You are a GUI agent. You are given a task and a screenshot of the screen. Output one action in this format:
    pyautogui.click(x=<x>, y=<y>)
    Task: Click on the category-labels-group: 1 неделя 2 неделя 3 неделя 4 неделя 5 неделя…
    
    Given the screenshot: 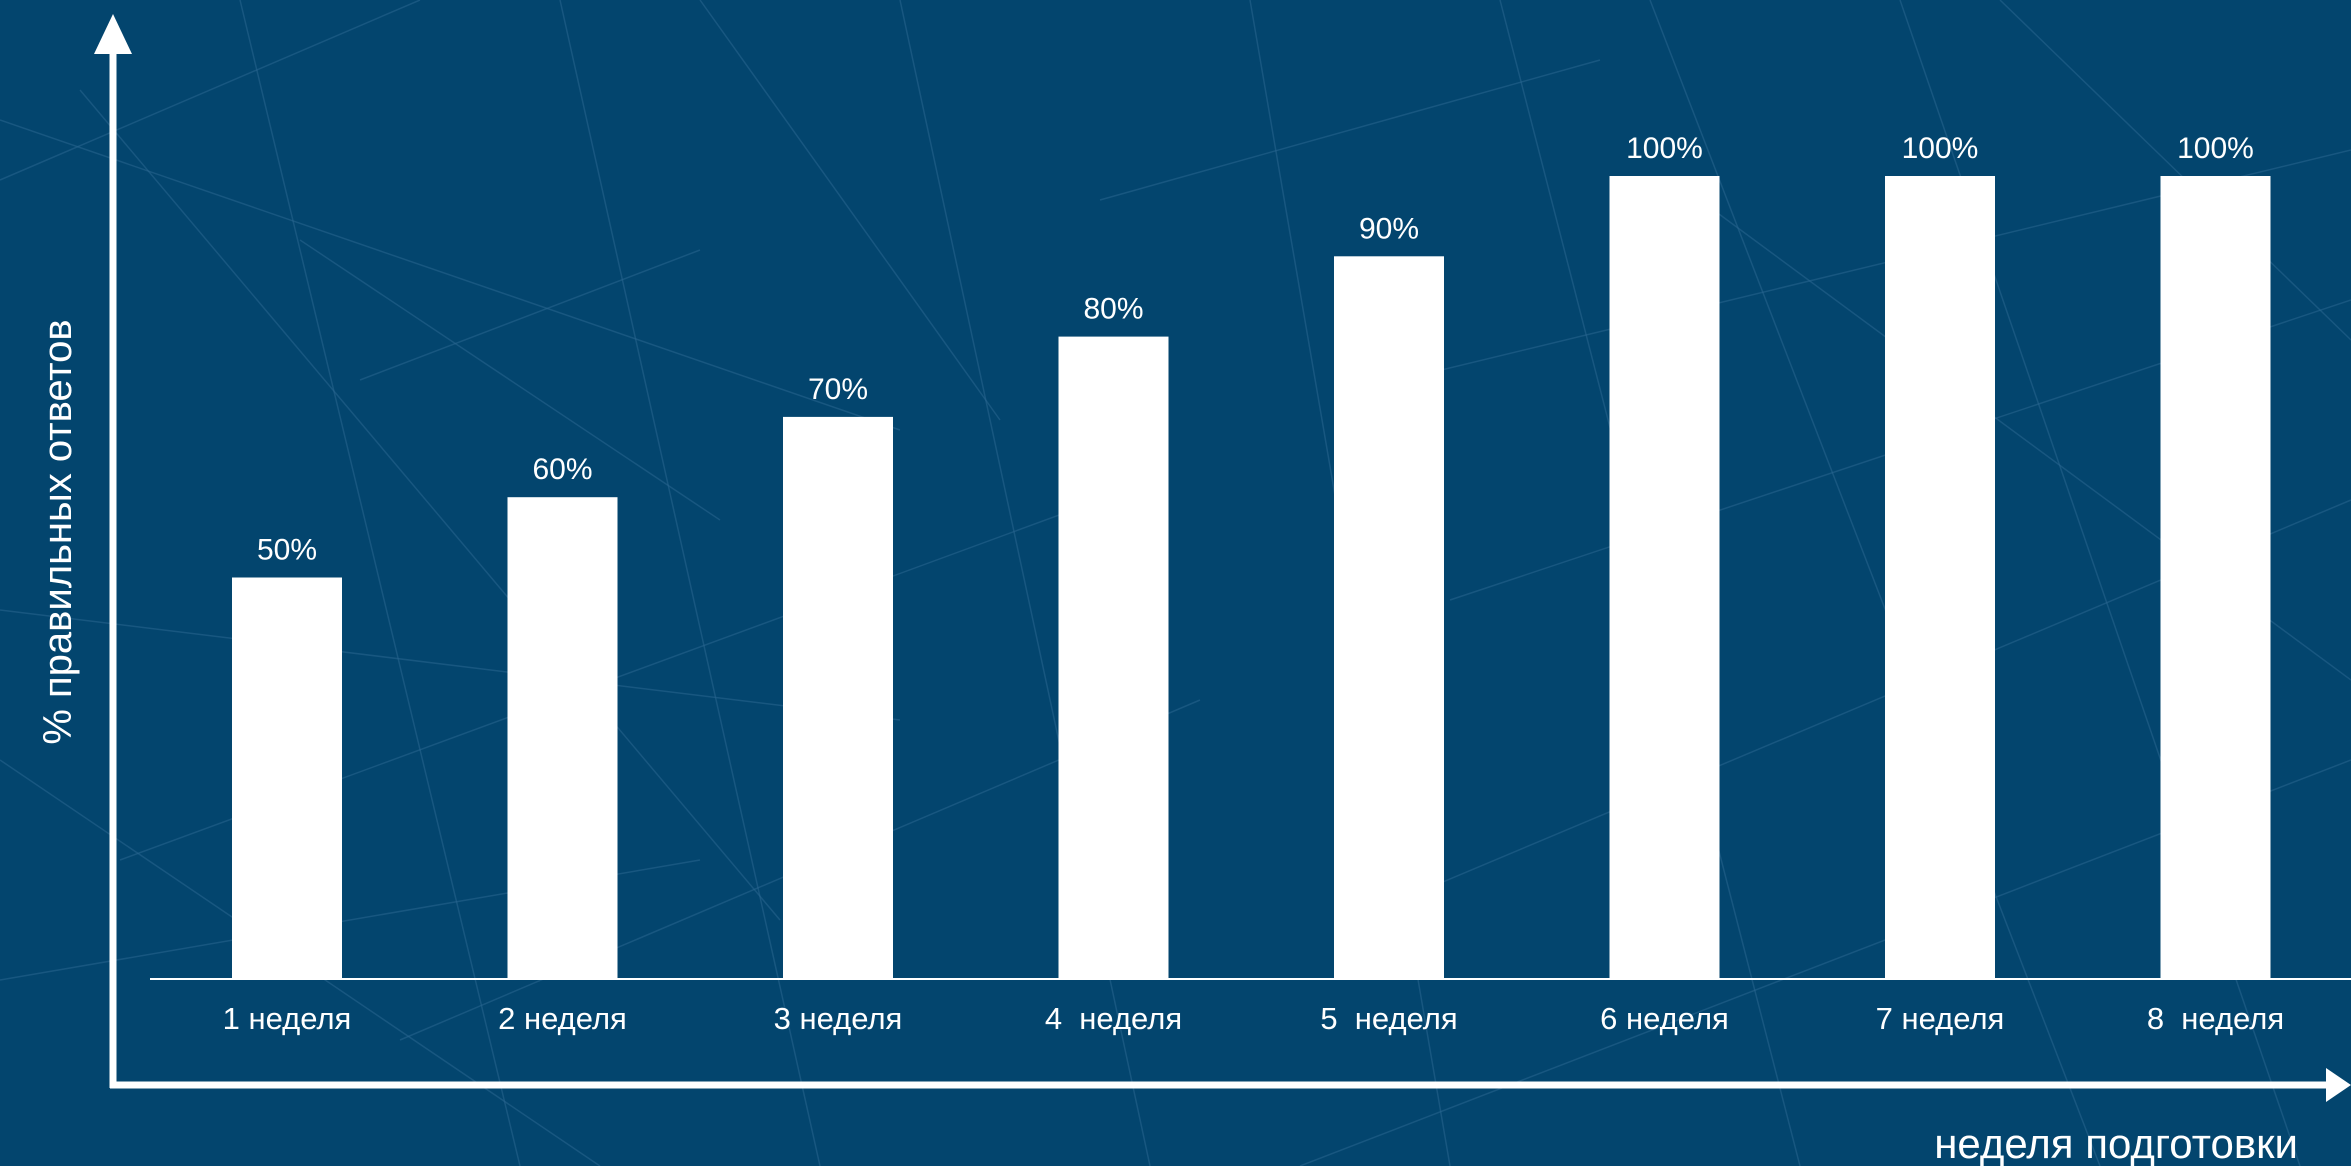 What is the action you would take?
    pyautogui.click(x=1254, y=1018)
    